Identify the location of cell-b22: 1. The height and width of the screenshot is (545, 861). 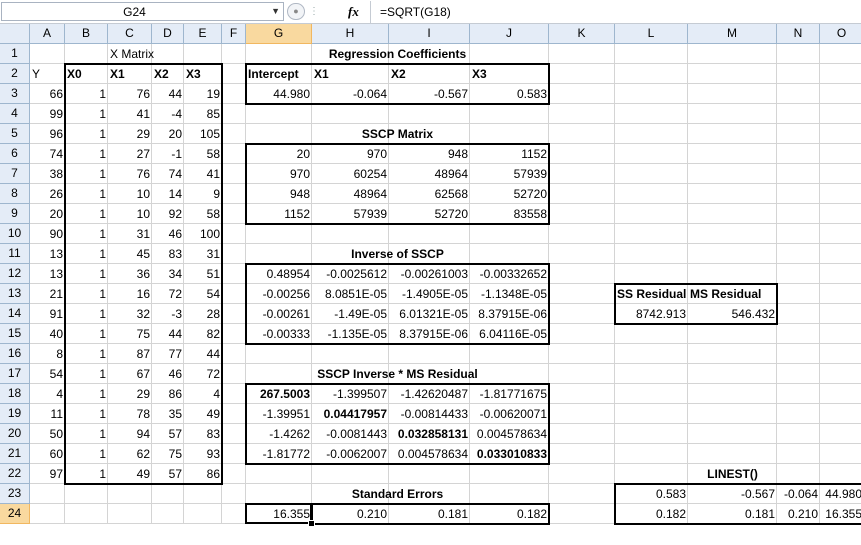
(102, 474).